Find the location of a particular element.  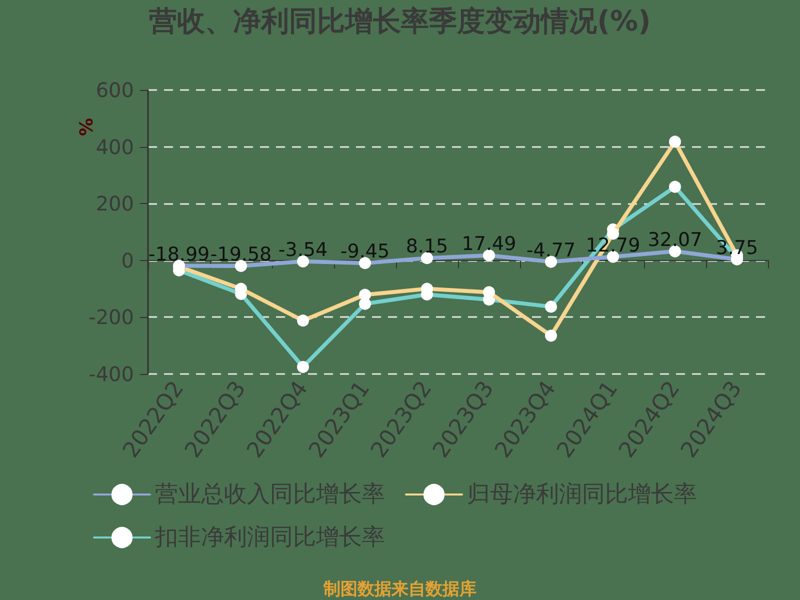

y-tick-label: -200 is located at coordinates (111, 317).